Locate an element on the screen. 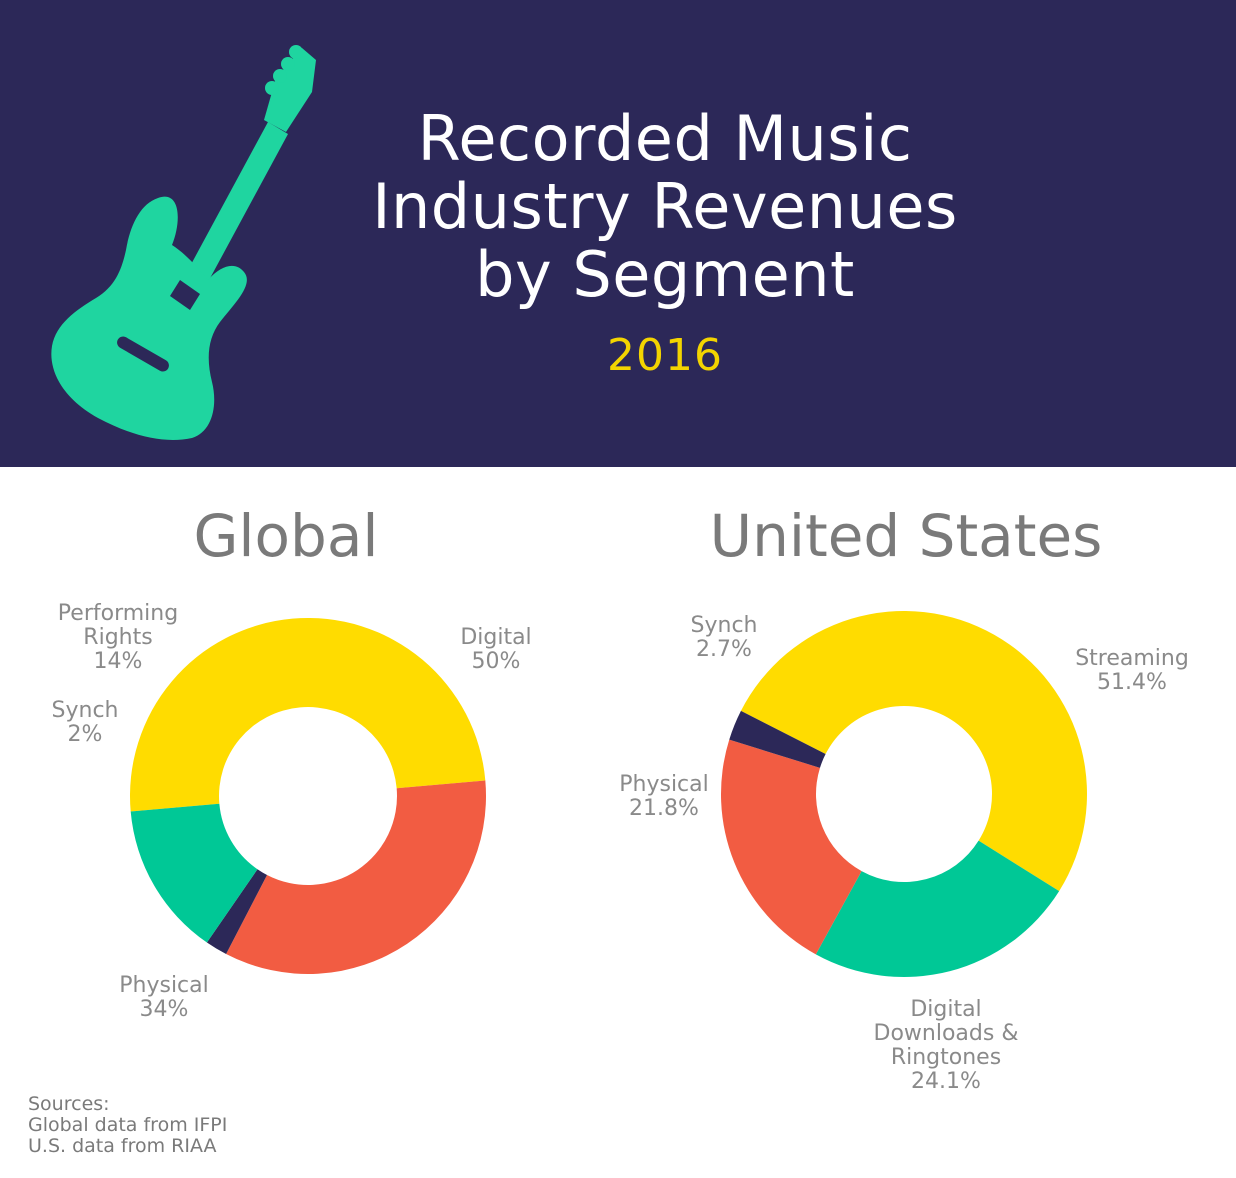 The height and width of the screenshot is (1178, 1236). global-label-physical-name: Physical is located at coordinates (164, 985).